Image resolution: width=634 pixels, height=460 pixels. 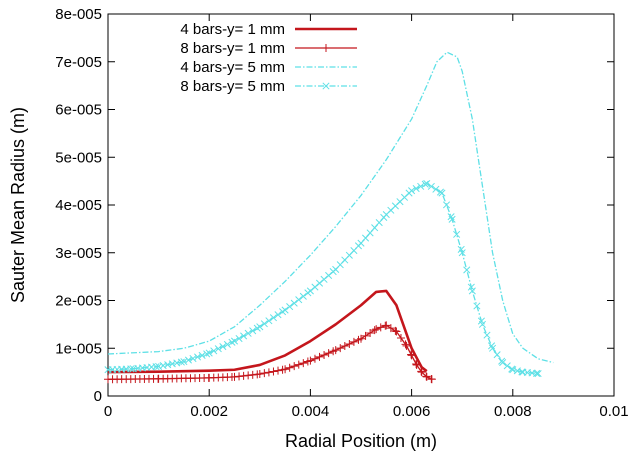 What do you see at coordinates (18, 205) in the screenshot?
I see `y-axis-label: Sauter Mean Radius (m)` at bounding box center [18, 205].